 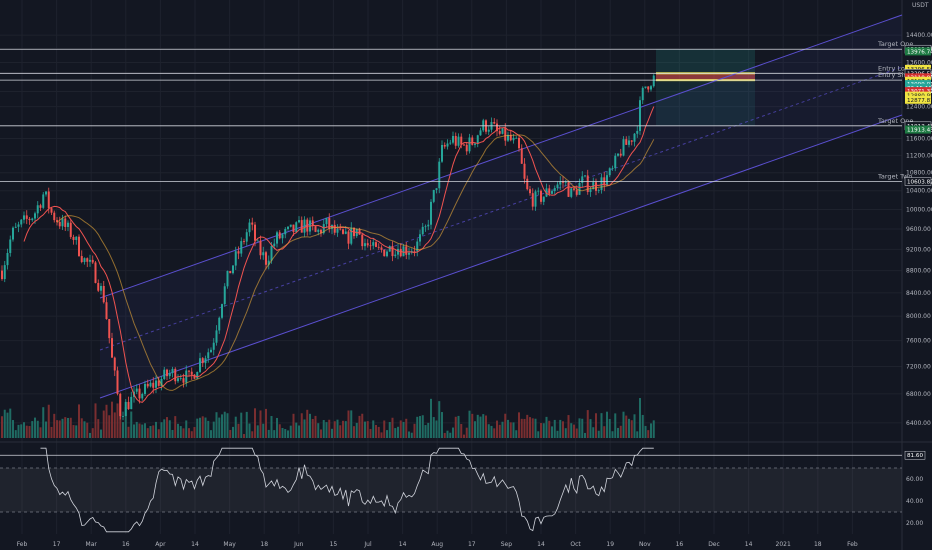 I want to click on price-tag: 10603.82, so click(x=918, y=181).